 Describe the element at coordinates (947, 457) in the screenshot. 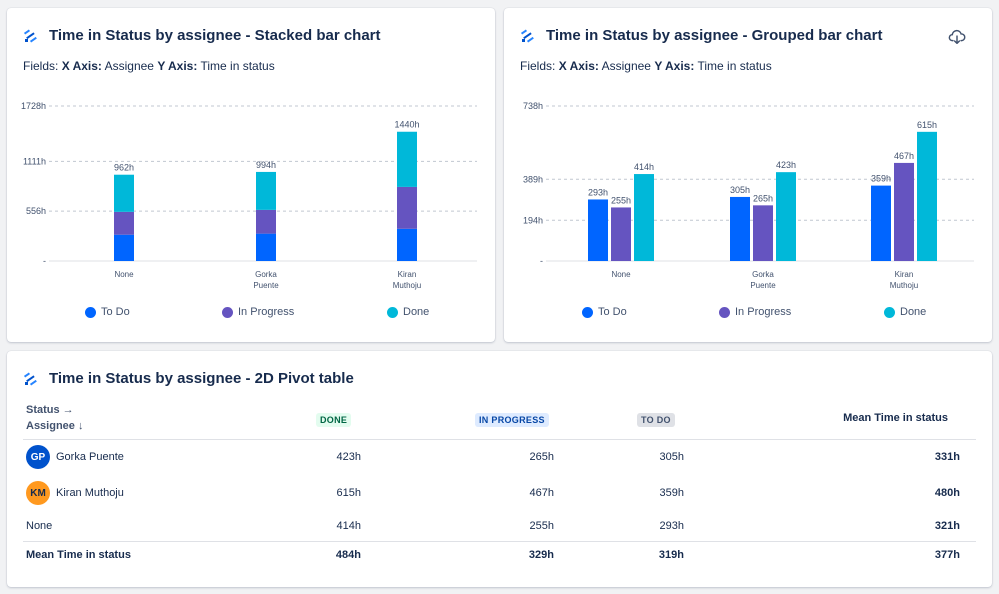

I see `cell-mean: 331h` at that location.